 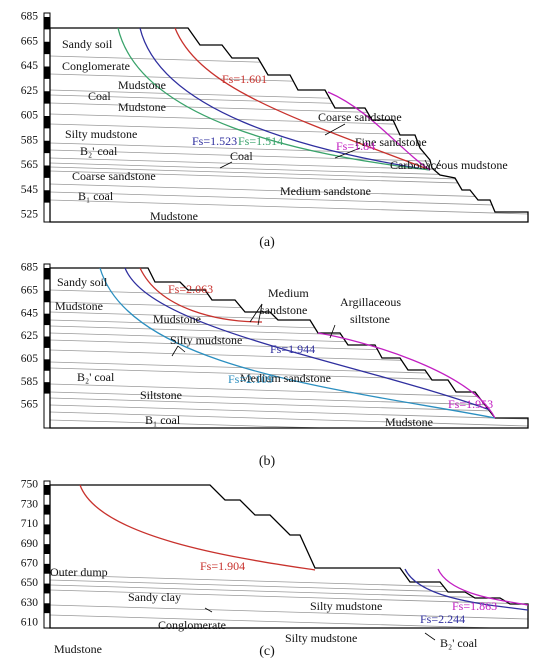 What do you see at coordinates (355, 146) in the screenshot?
I see `safety-factor-label: Fs=1.84` at bounding box center [355, 146].